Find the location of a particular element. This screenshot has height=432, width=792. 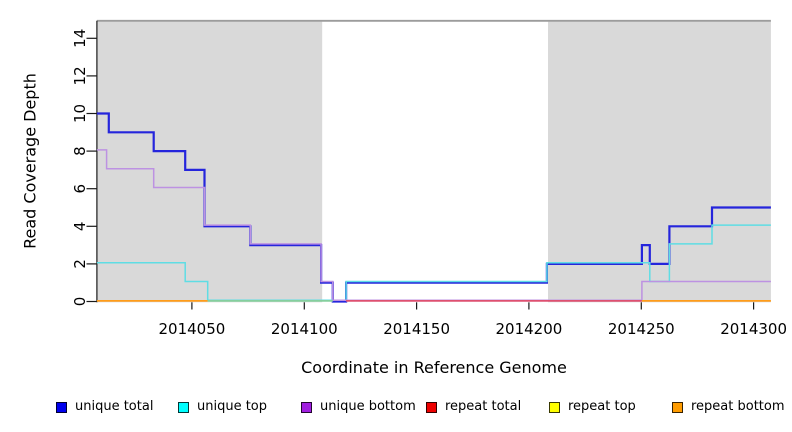

legend-label: unique total is located at coordinates (114, 406).